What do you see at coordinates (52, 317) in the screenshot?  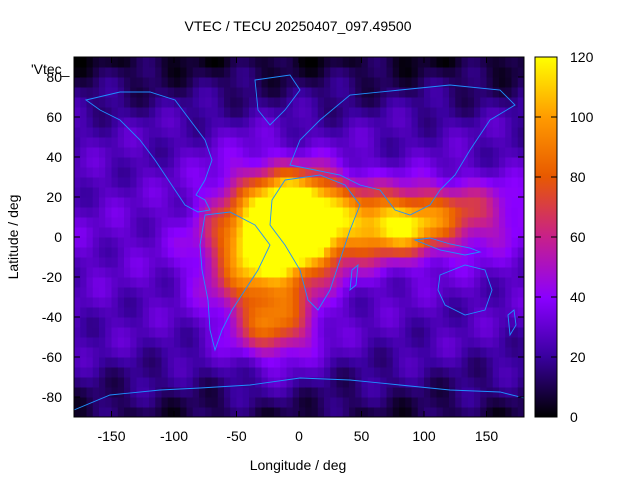 I see `y-tick-label: -40` at bounding box center [52, 317].